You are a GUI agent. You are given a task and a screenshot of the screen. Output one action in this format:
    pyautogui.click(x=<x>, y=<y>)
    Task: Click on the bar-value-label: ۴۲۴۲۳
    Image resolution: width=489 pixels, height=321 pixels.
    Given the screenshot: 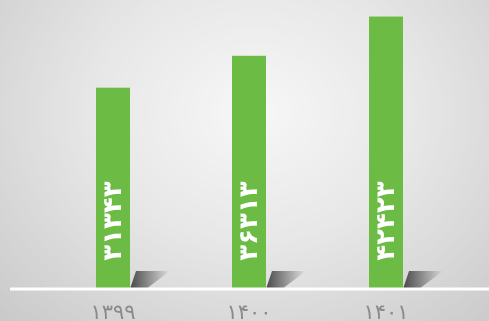 What is the action you would take?
    pyautogui.click(x=386, y=220)
    